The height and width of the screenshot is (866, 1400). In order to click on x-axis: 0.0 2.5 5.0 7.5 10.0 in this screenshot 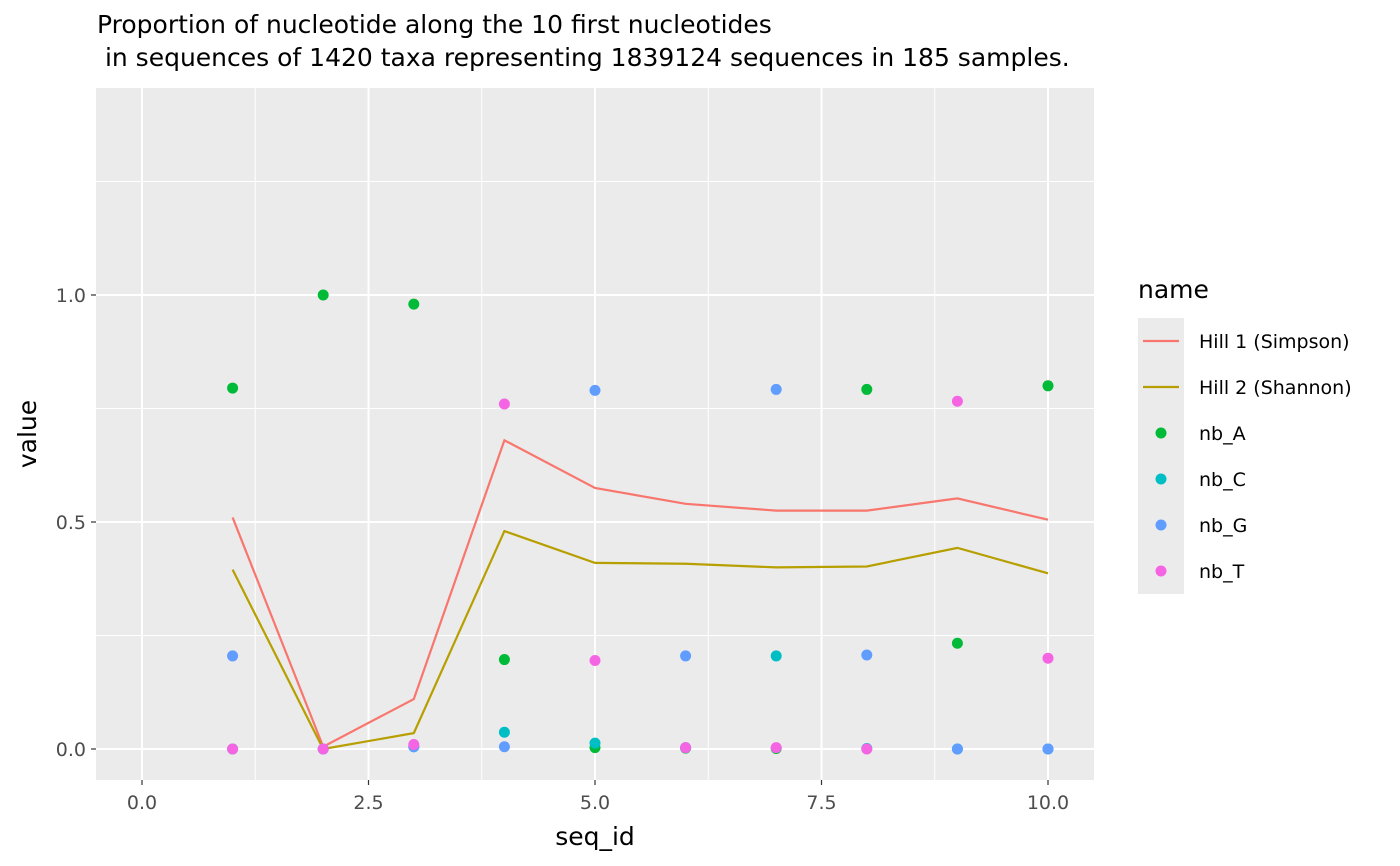, I will do `click(598, 797)`.